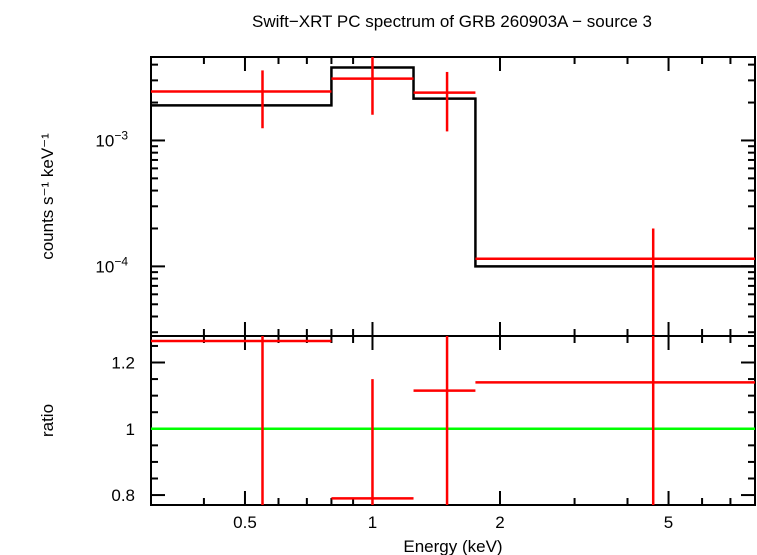 Image resolution: width=757 pixels, height=555 pixels. Describe the element at coordinates (499, 522) in the screenshot. I see `x-tick-label: 2` at that location.